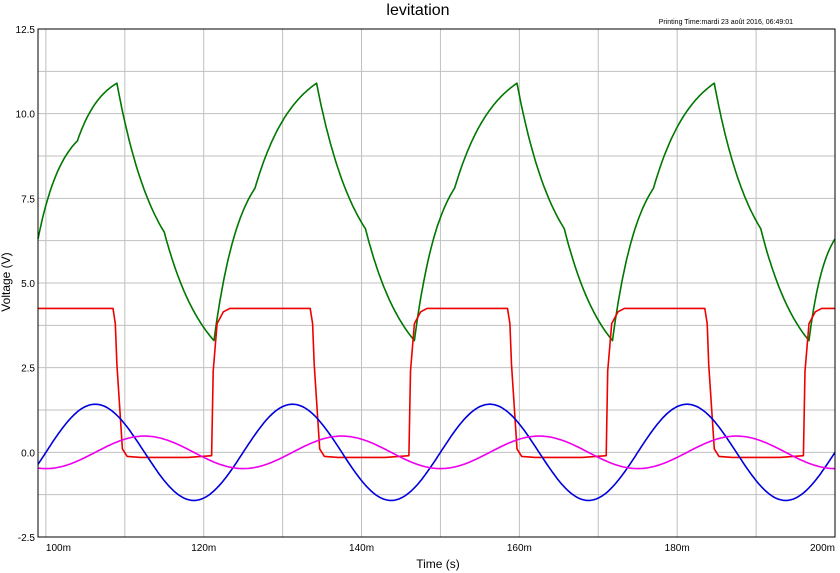  What do you see at coordinates (26, 115) in the screenshot?
I see `y-tick-label: 10.0` at bounding box center [26, 115].